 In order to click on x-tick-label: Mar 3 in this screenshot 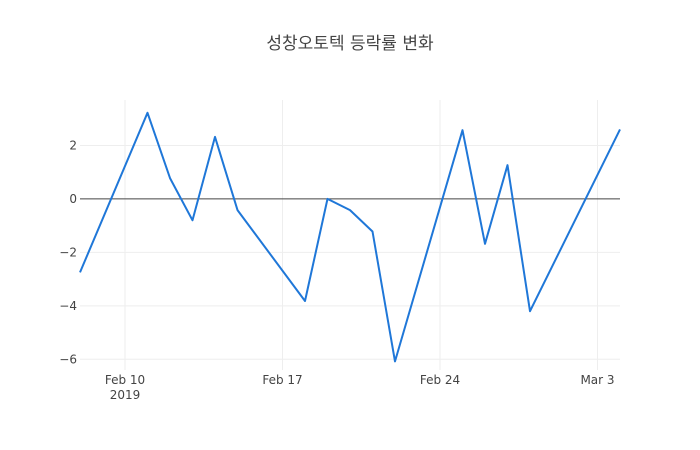, I will do `click(597, 380)`.